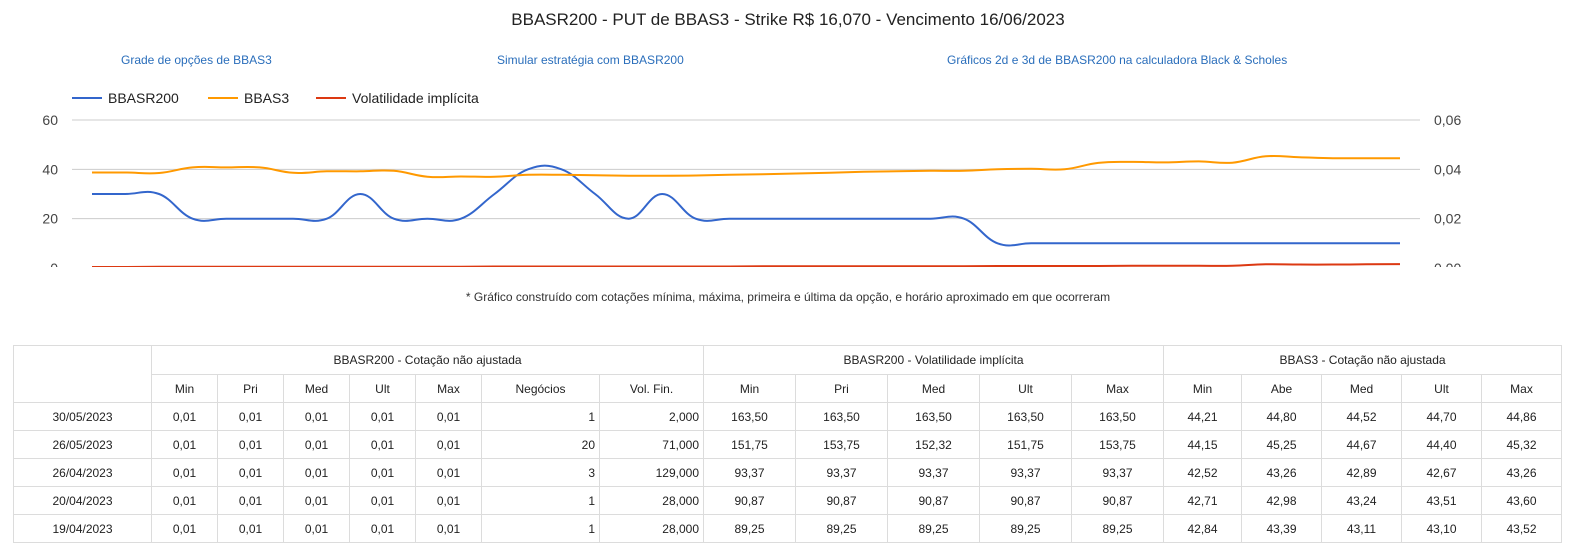 Image resolution: width=1576 pixels, height=550 pixels. What do you see at coordinates (1202, 472) in the screenshot?
I see `table-cell: 42,52` at bounding box center [1202, 472].